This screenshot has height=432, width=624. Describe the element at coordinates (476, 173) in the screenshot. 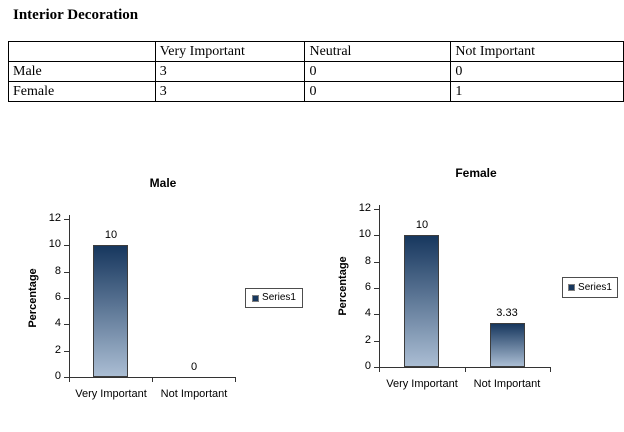

I see `chart-title: Female` at that location.